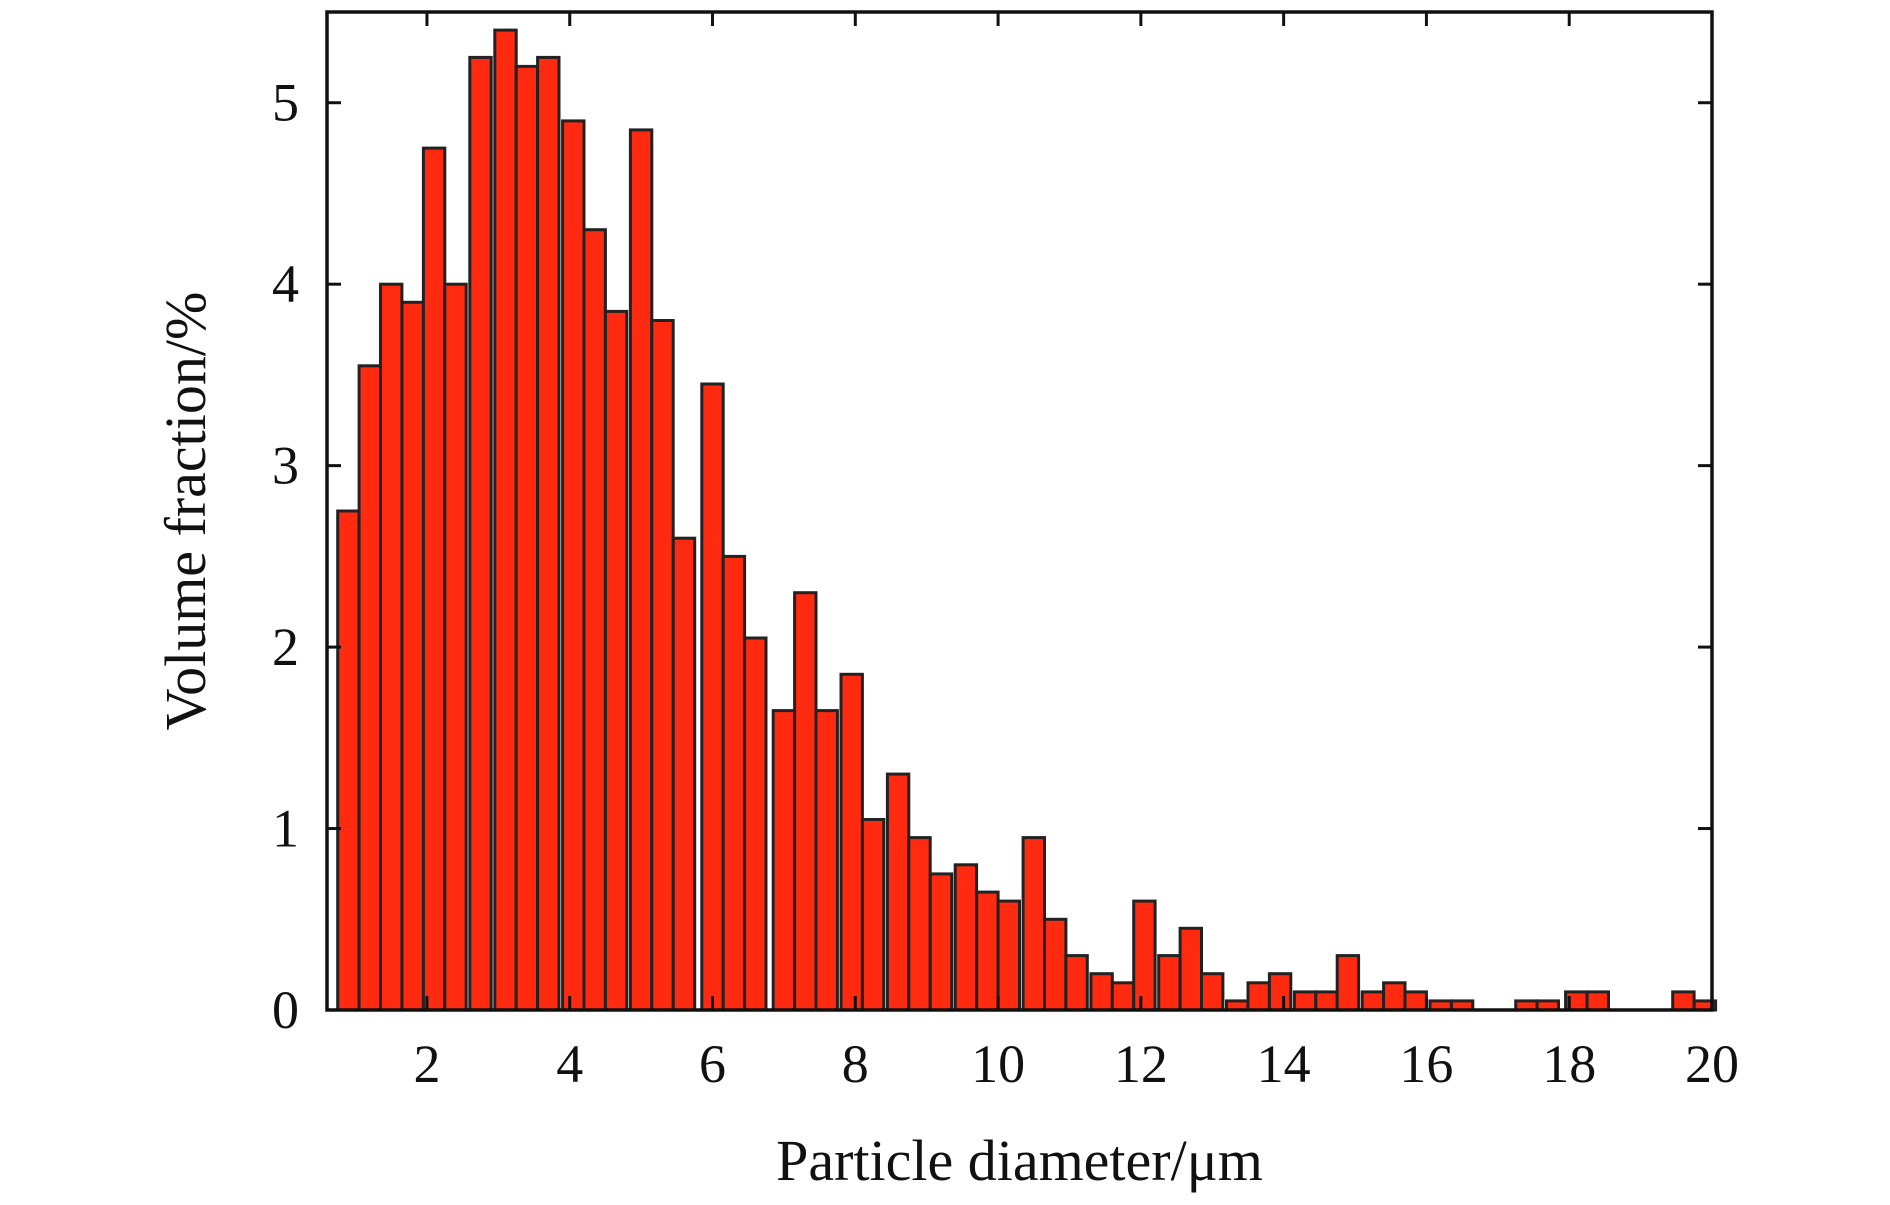 Image resolution: width=1890 pixels, height=1205 pixels. Describe the element at coordinates (712, 1064) in the screenshot. I see `x-tick-label: 6` at that location.